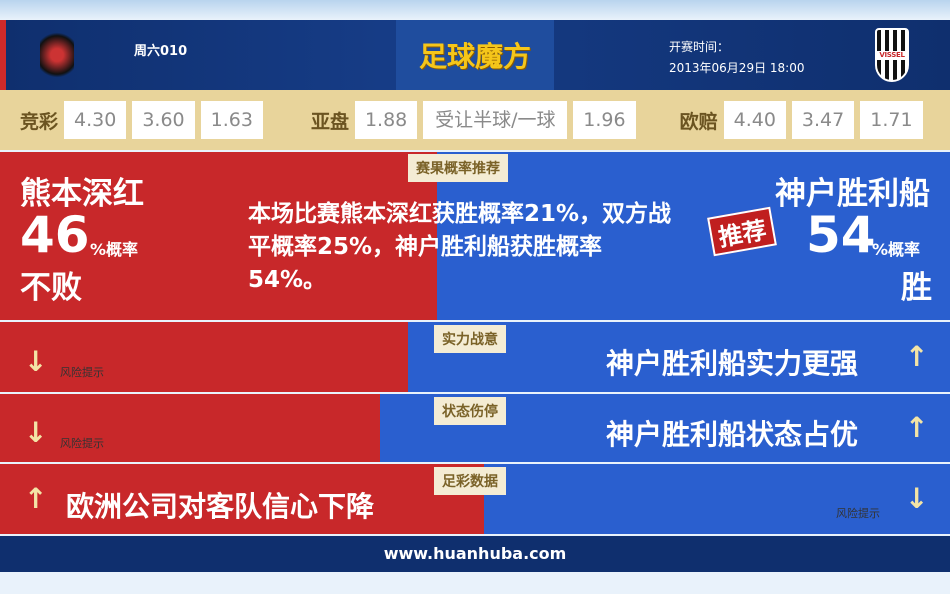 The width and height of the screenshot is (950, 594). I want to click on yapan-label: 亚盘, so click(329, 121).